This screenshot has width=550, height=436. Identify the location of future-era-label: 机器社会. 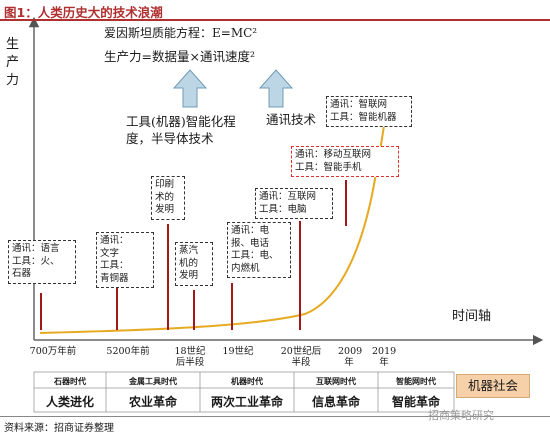
(493, 386).